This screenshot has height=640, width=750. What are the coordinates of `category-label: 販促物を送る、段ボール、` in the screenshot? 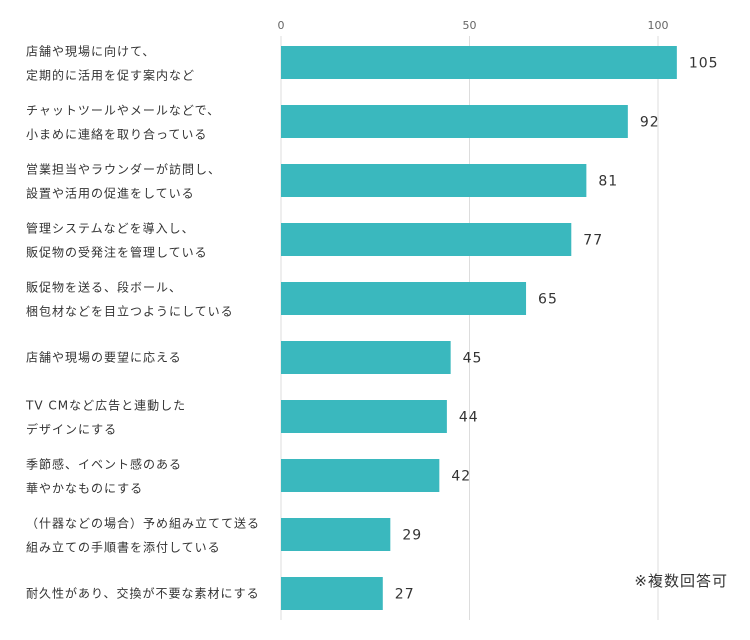 It's located at (104, 287).